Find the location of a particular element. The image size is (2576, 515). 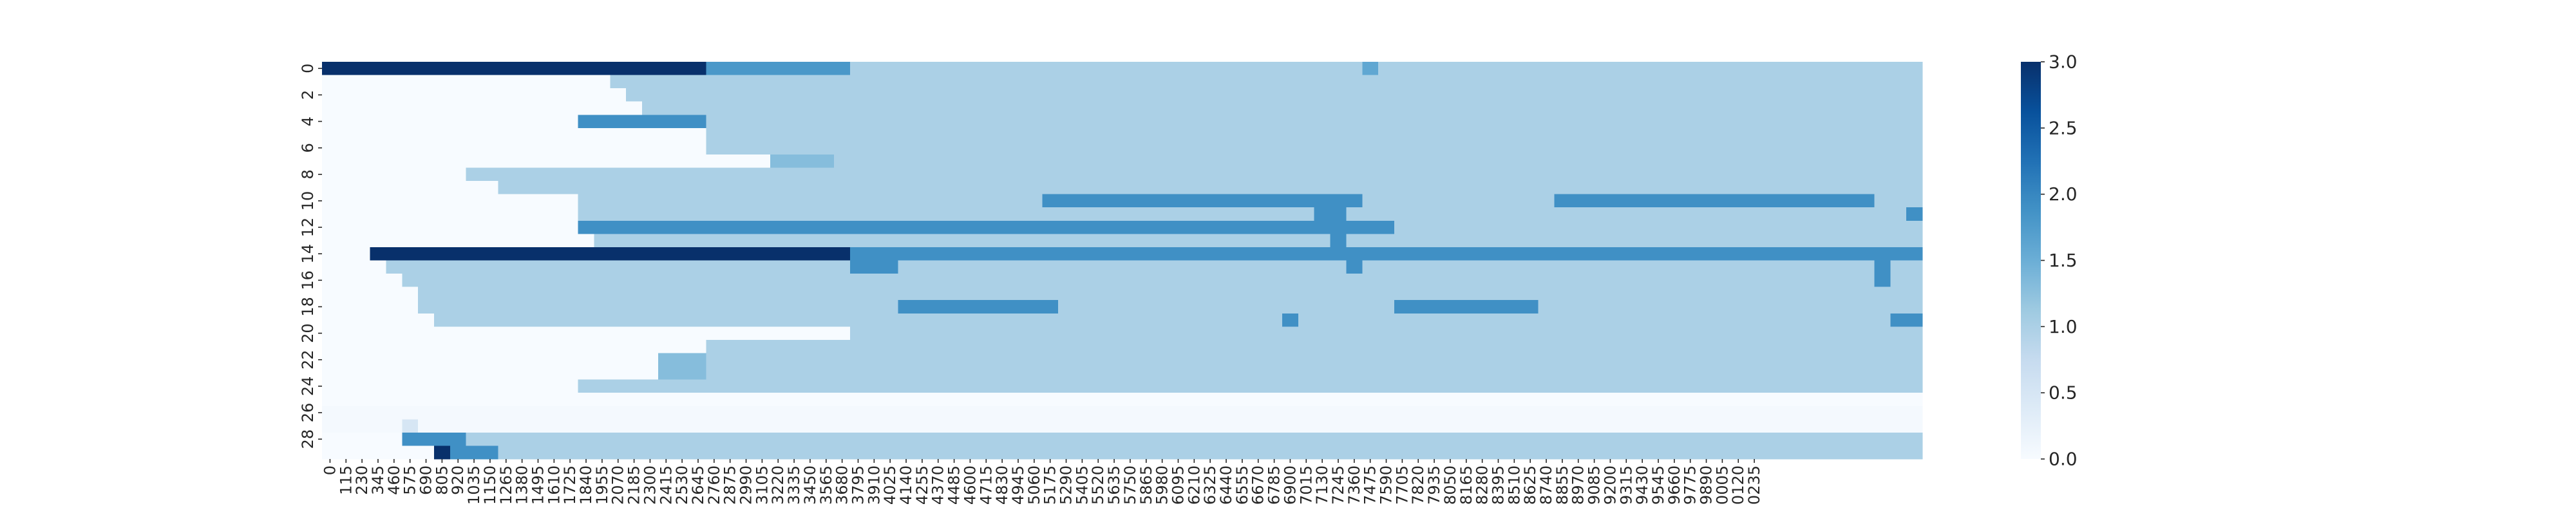

x-tick-label: 4255 is located at coordinates (922, 485).